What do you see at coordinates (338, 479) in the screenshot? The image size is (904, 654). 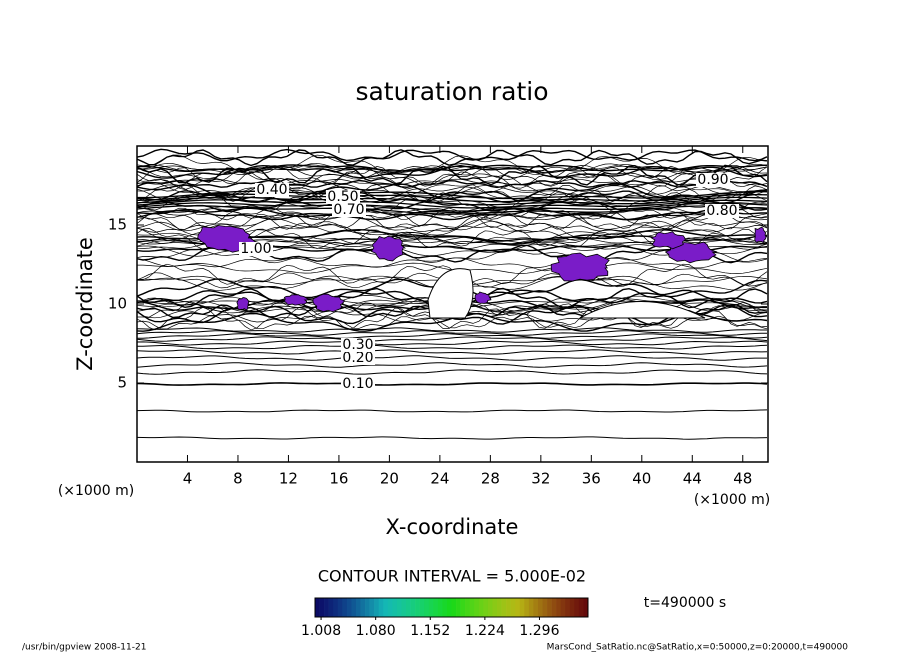 I see `x-tick-label: 16` at bounding box center [338, 479].